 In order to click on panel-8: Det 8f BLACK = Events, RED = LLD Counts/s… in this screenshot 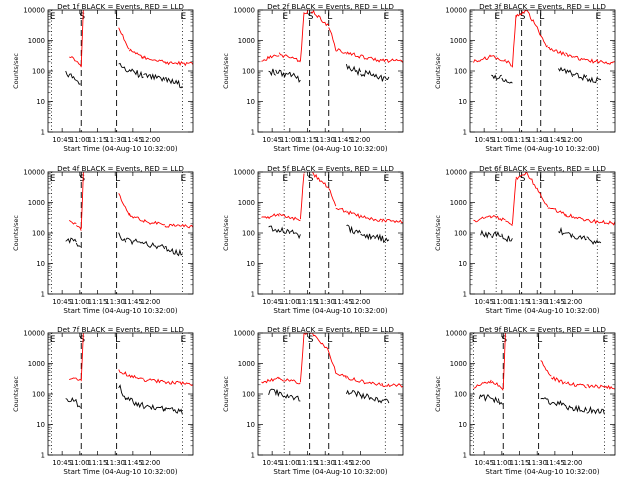, I will do `click(313, 400)`.